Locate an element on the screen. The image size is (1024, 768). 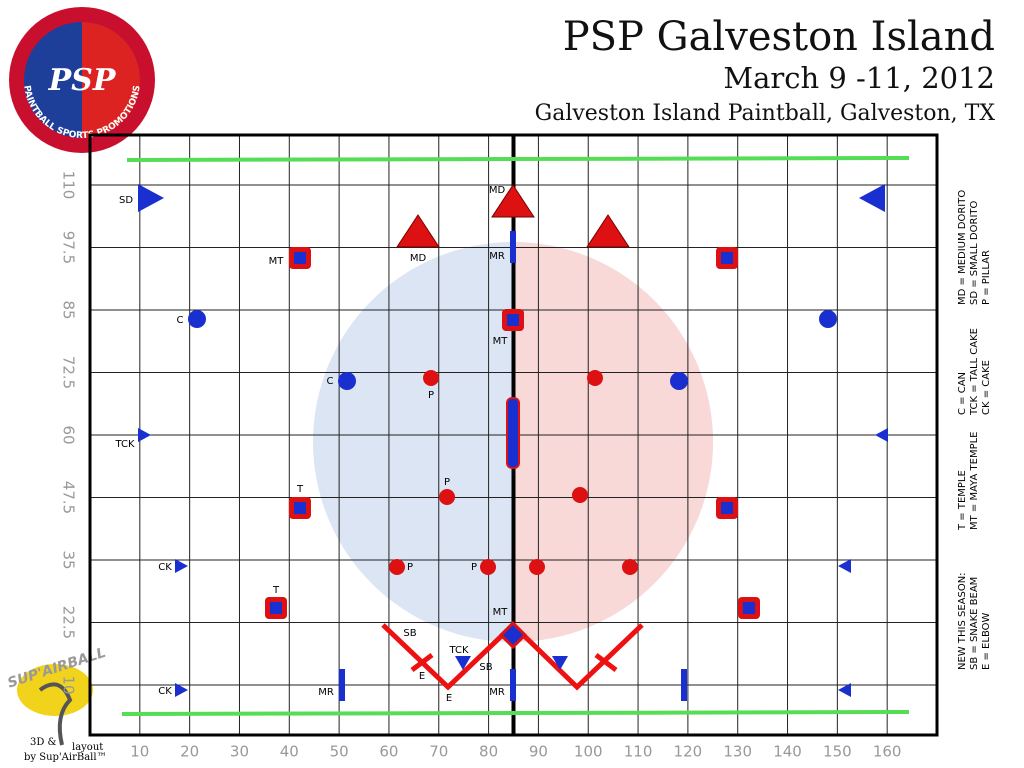
long-bar is located at coordinates (513, 433).